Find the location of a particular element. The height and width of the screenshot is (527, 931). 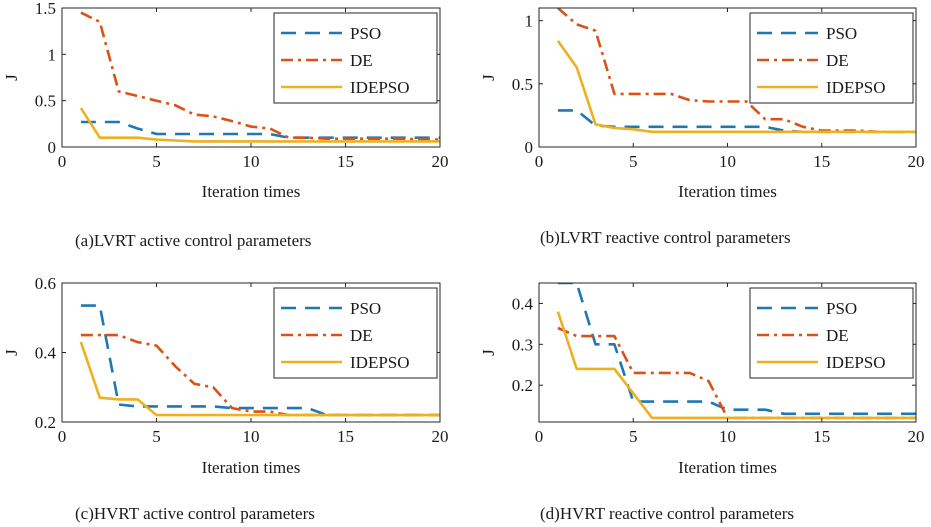

y-tick-label: 1.5 is located at coordinates (45, 9).